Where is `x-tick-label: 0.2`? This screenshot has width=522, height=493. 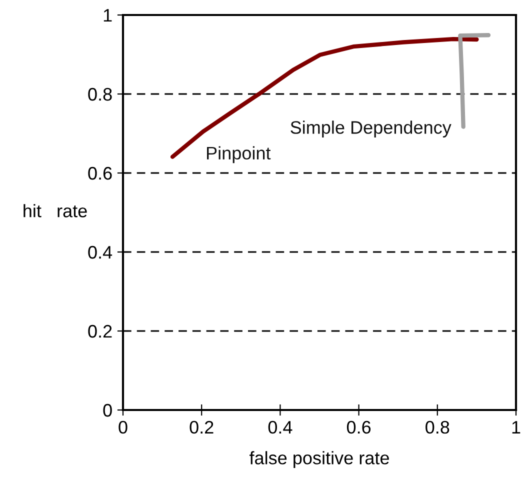 x-tick-label: 0.2 is located at coordinates (202, 427).